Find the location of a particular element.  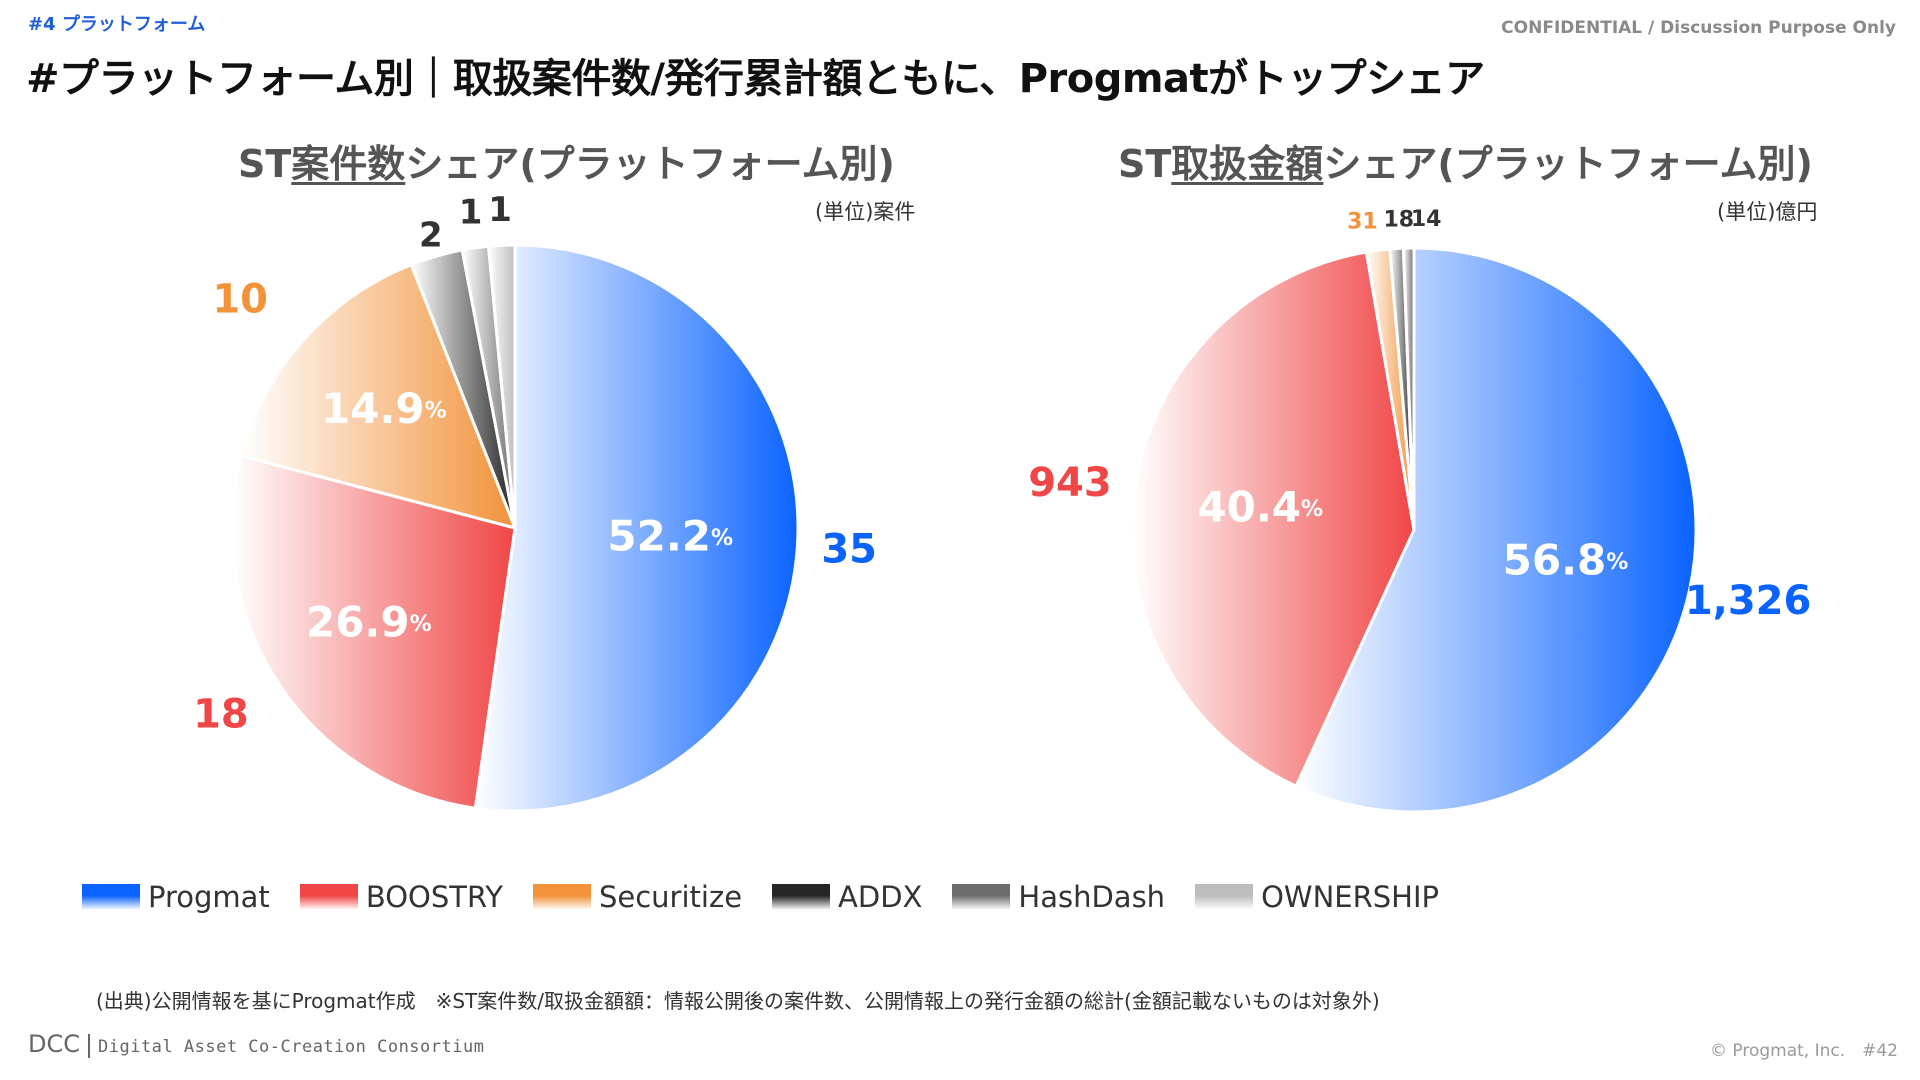

section-tag: #4 プラットフォーム is located at coordinates (117, 24).